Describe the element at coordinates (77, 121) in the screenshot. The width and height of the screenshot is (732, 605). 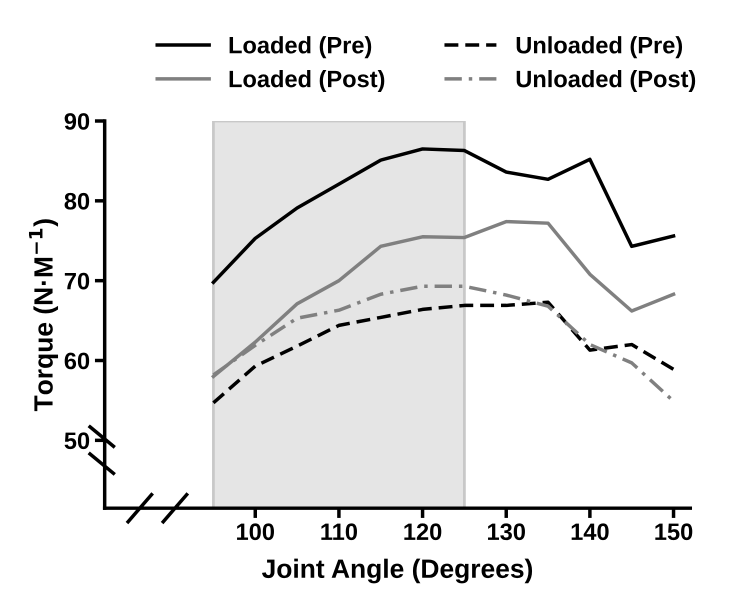
I see `y-tick-label: 90` at that location.